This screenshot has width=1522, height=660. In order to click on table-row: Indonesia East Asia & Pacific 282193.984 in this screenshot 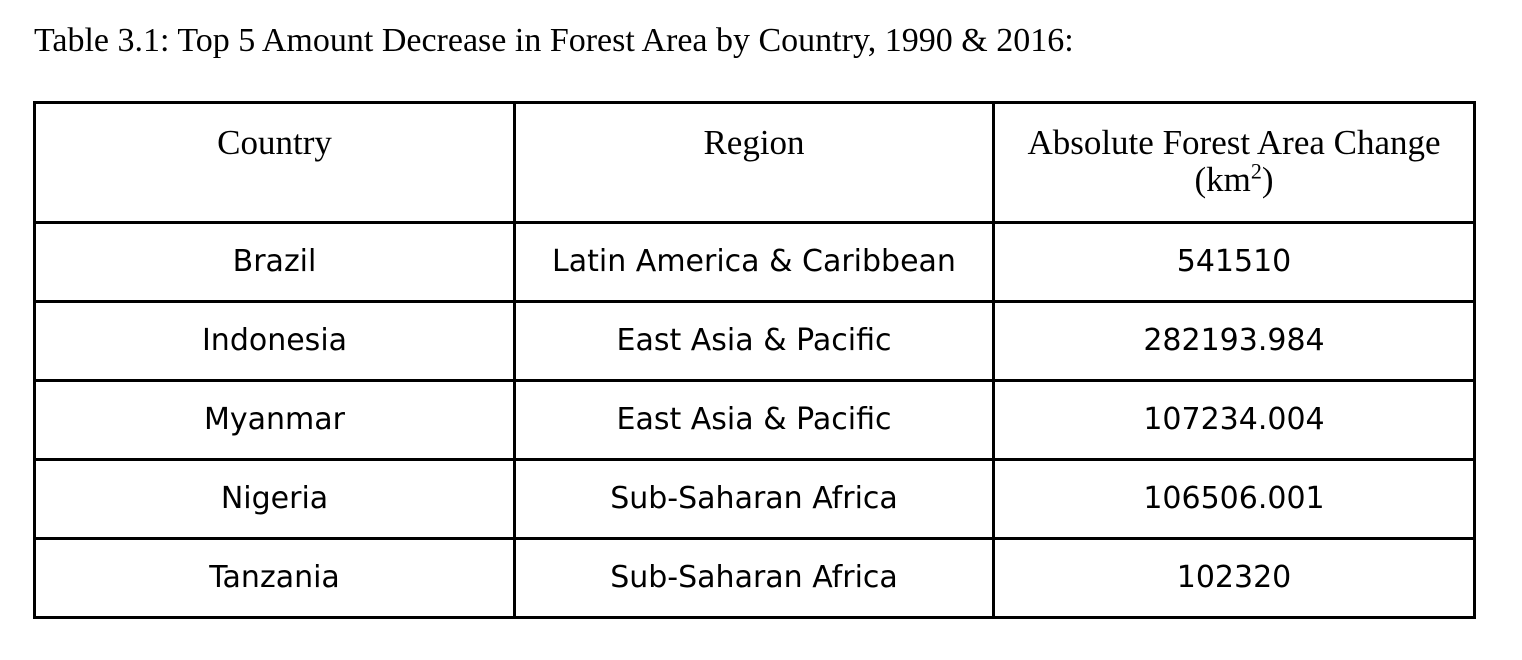, I will do `click(754, 341)`.